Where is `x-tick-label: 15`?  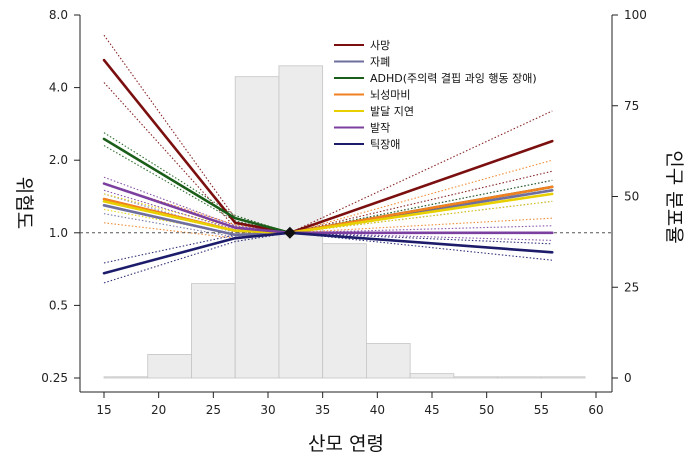
x-tick-label: 15 is located at coordinates (103, 410).